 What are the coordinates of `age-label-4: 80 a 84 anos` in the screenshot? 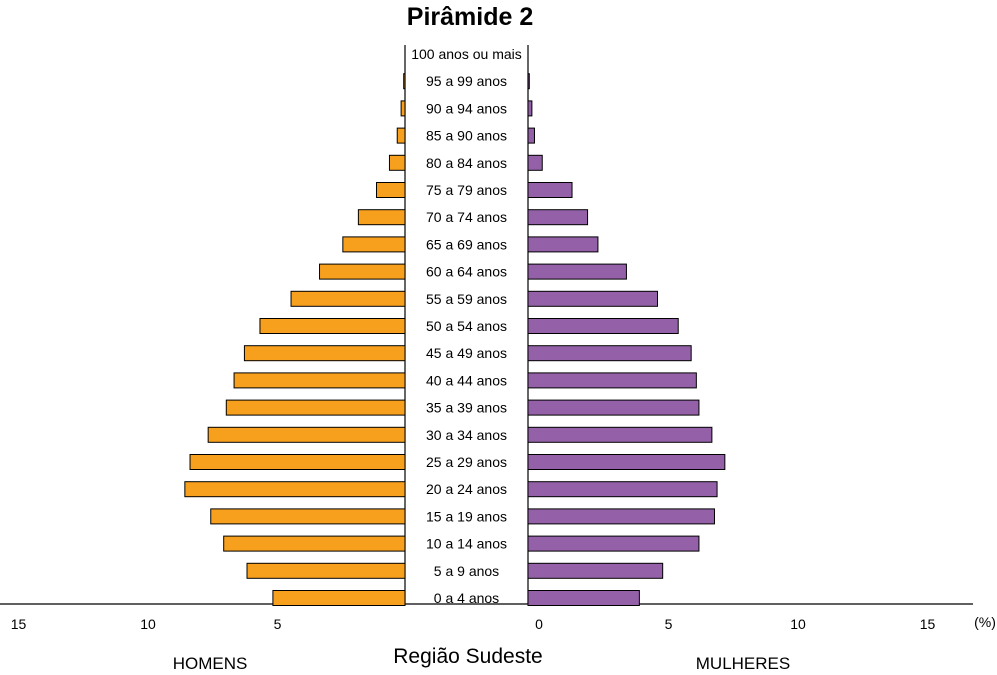 It's located at (466, 163).